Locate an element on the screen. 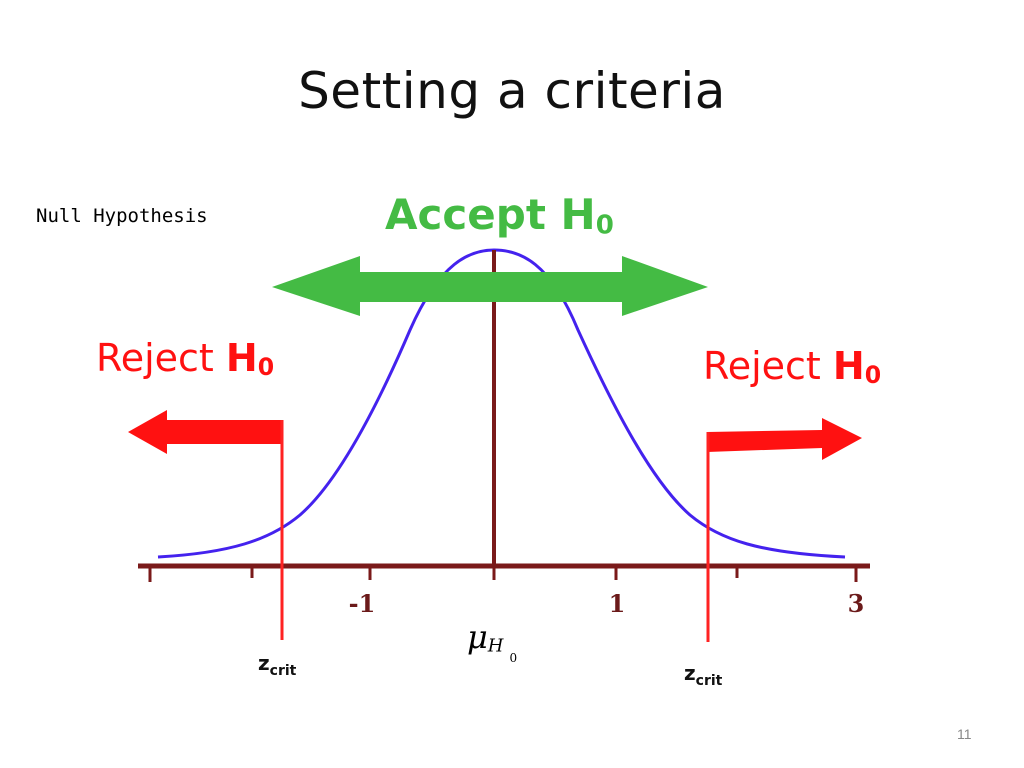 The width and height of the screenshot is (1024, 768). page-number: 11 is located at coordinates (964, 734).